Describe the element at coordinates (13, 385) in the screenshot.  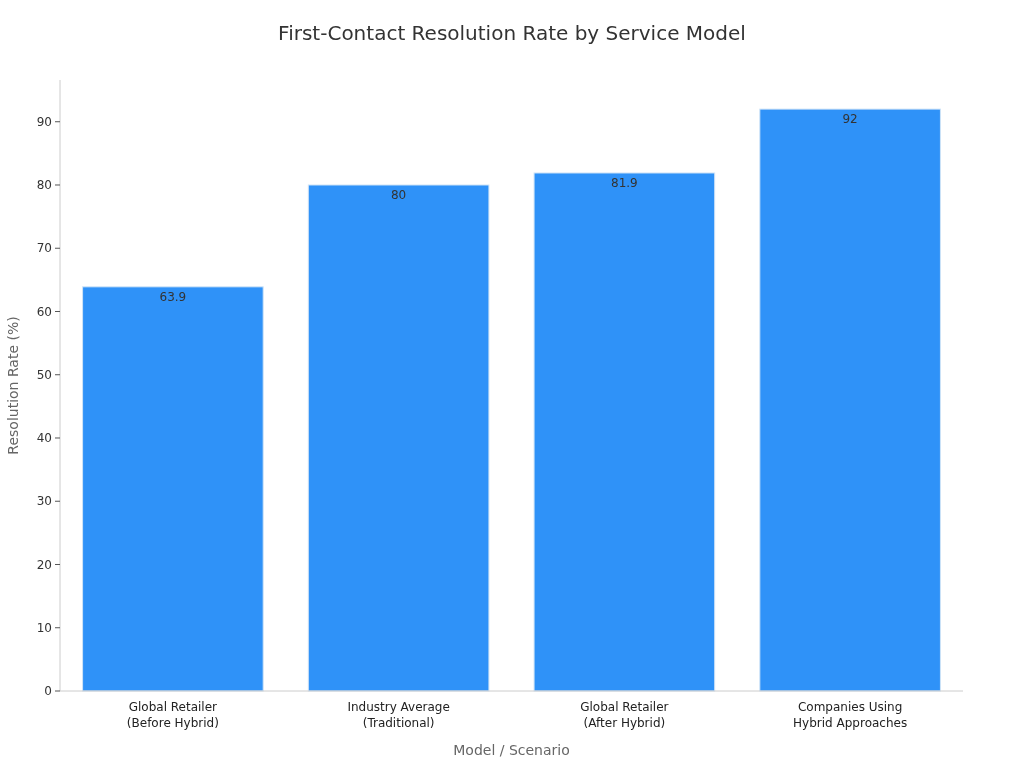
I see `y-axis-title: Resolution Rate (%)` at that location.